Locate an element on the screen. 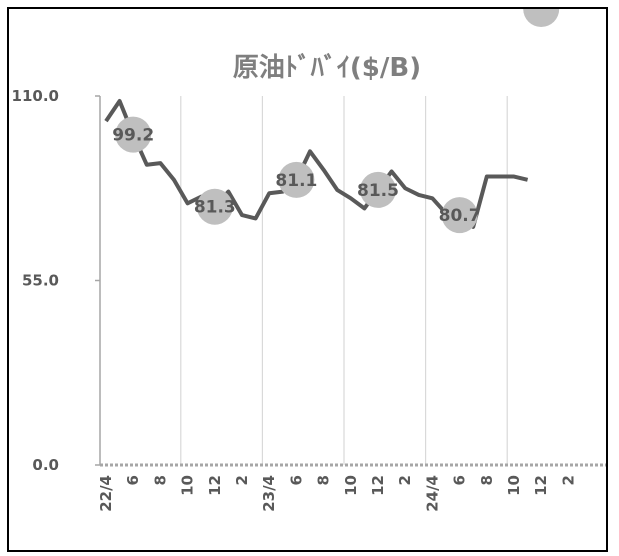 The height and width of the screenshot is (556, 619). data-label: 81.5 is located at coordinates (378, 191).